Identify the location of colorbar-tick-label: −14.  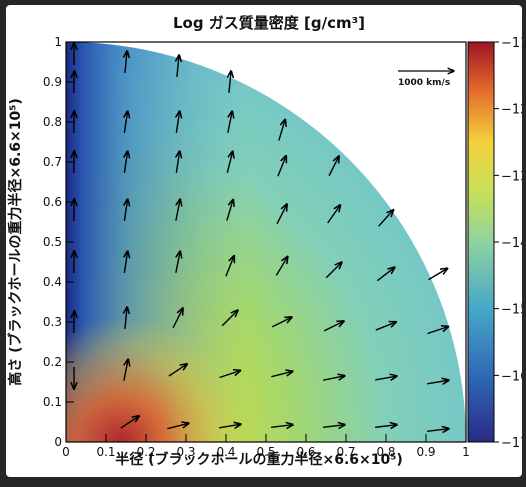
(511, 243).